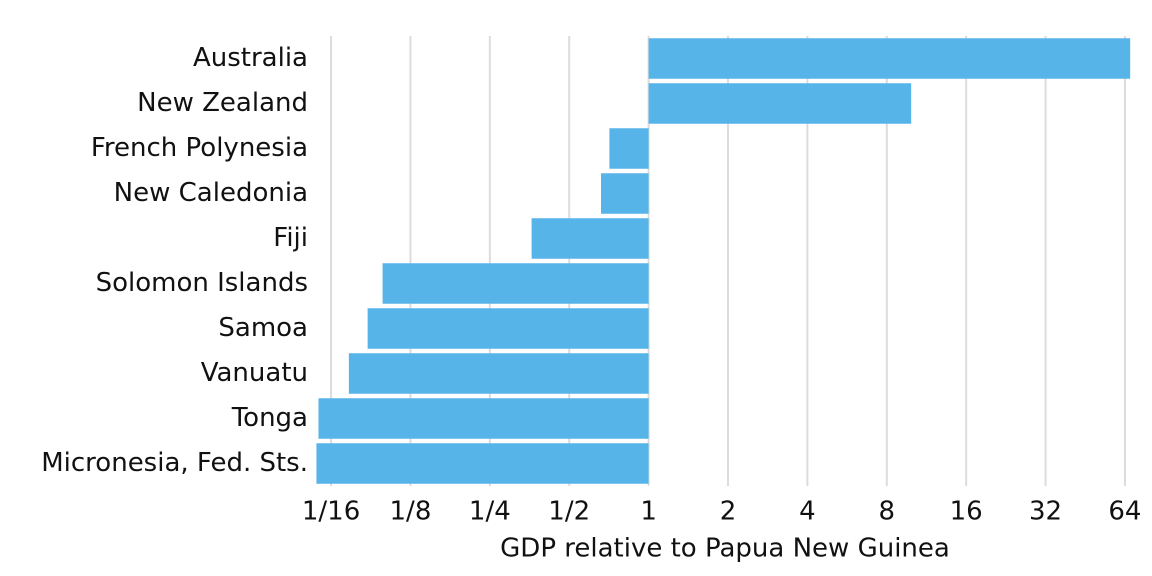 The height and width of the screenshot is (576, 1152). I want to click on x-tick-label: 64, so click(1124, 512).